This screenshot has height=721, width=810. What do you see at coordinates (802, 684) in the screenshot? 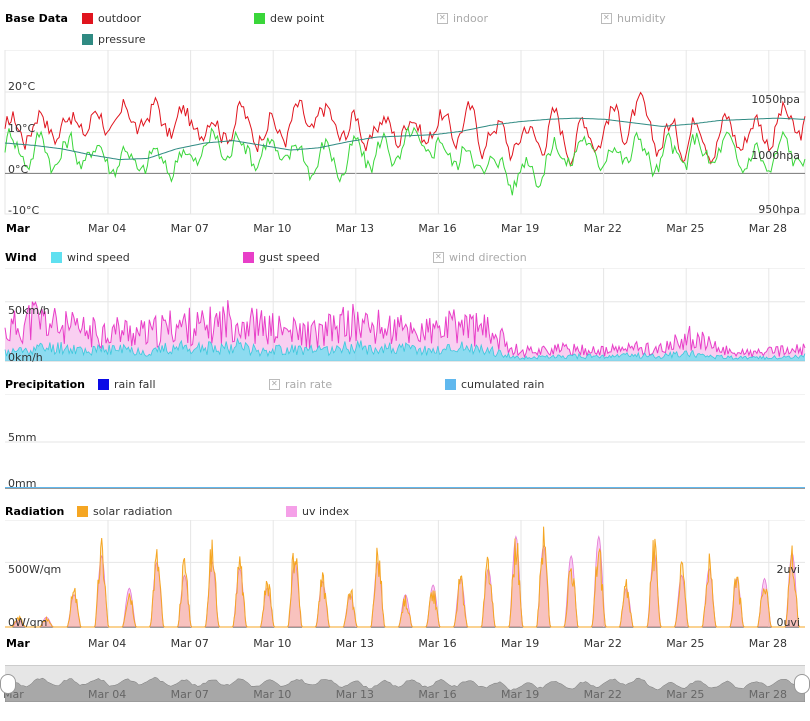
I see `navigator-right-handle` at bounding box center [802, 684].